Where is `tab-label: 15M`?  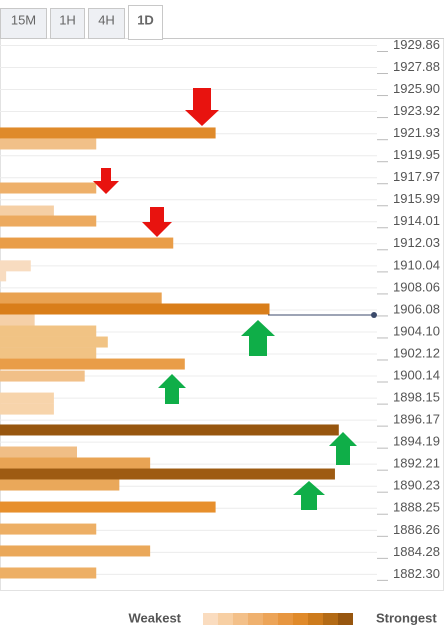 tab-label: 15M is located at coordinates (23, 19).